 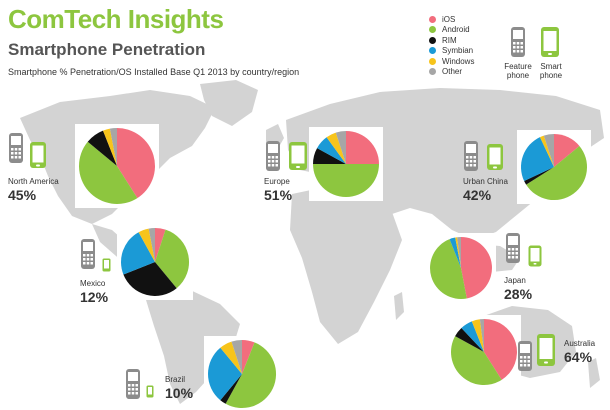 I want to click on pie-slice-brazil-ios, so click(x=248, y=357).